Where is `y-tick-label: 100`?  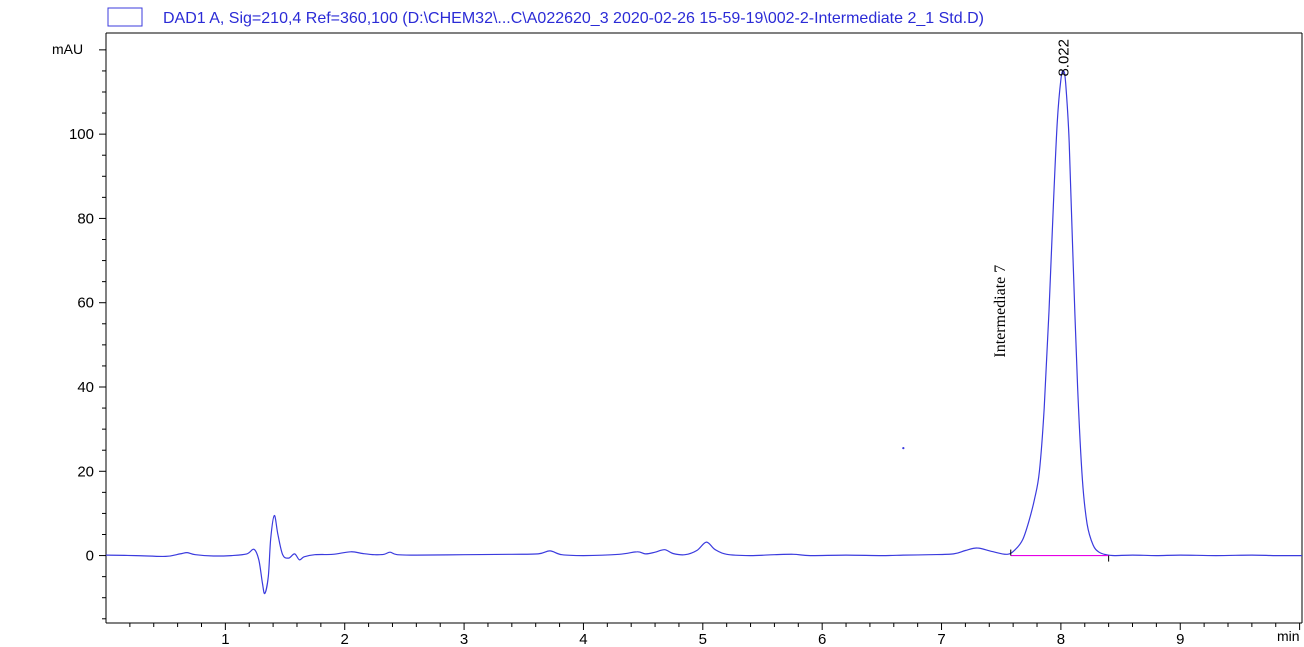 y-tick-label: 100 is located at coordinates (81, 134).